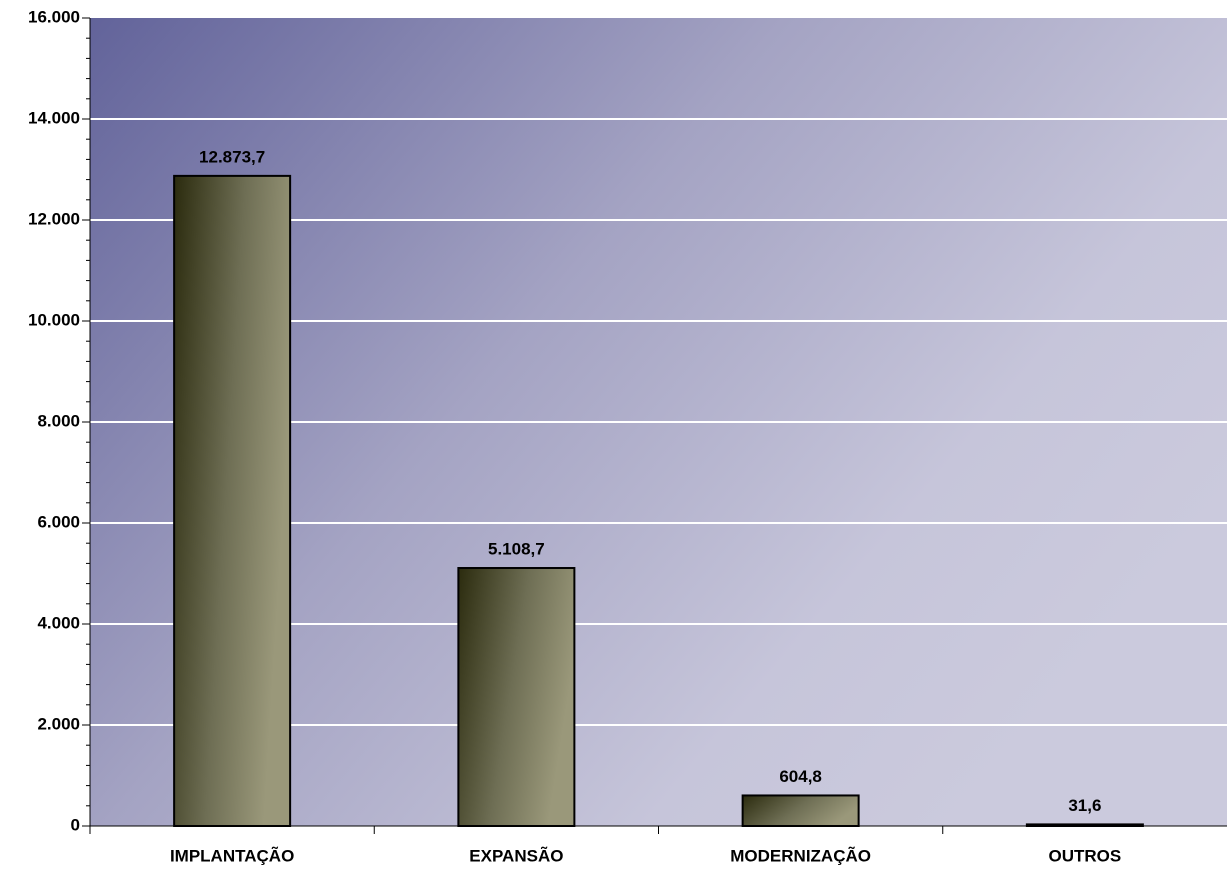 Image resolution: width=1227 pixels, height=874 pixels. I want to click on y-tick-label: 12.000, so click(54, 218).